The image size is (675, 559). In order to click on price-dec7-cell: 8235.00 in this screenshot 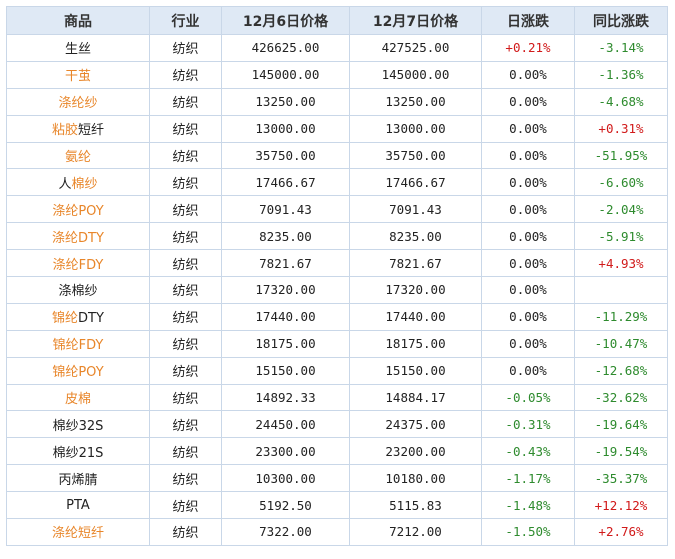, I will do `click(415, 236)`.